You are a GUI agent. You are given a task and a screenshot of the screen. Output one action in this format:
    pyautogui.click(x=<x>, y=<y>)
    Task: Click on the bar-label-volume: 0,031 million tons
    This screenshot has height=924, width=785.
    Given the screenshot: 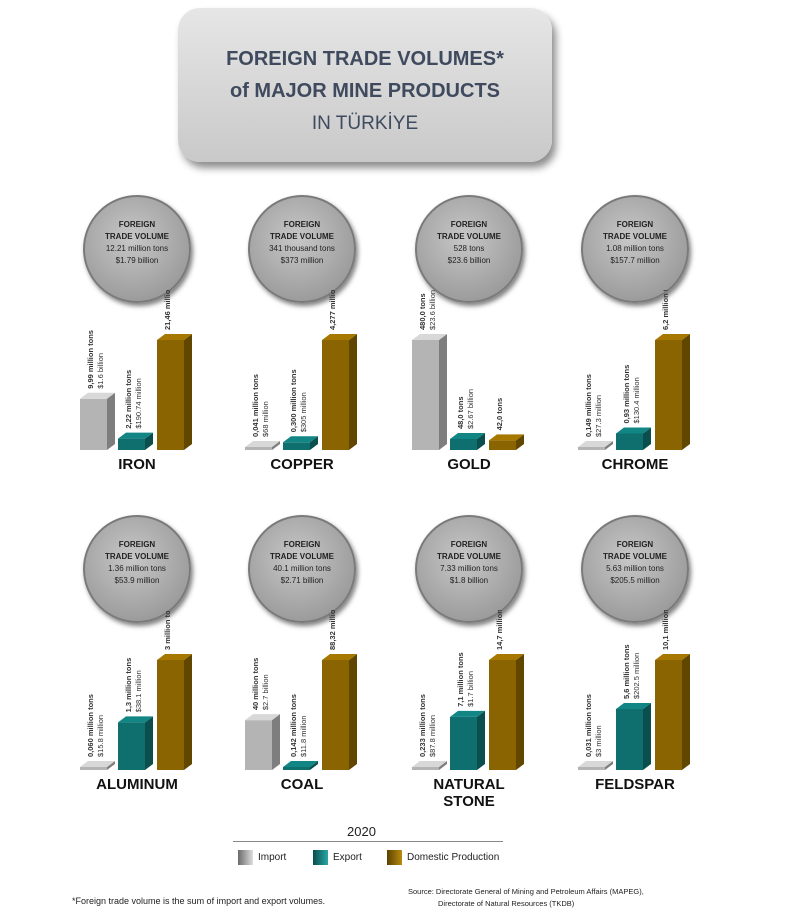 What is the action you would take?
    pyautogui.click(x=588, y=725)
    